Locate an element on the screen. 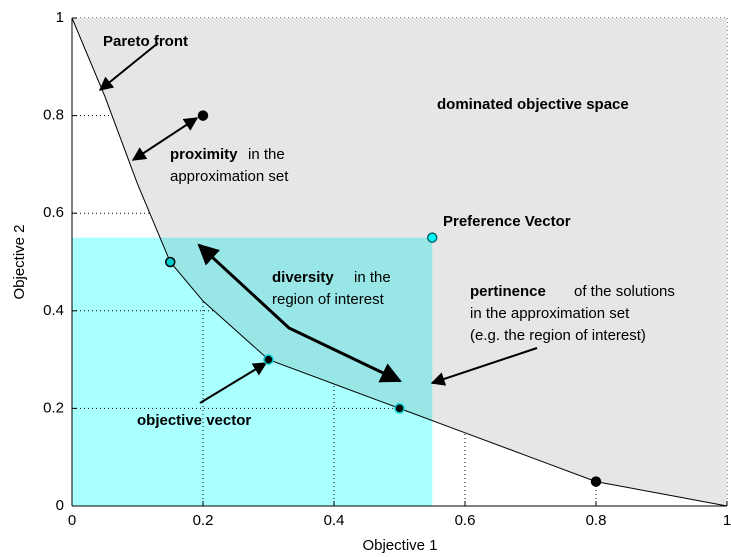 Image resolution: width=731 pixels, height=557 pixels. x-axis-label: Objective 1 is located at coordinates (399, 545).